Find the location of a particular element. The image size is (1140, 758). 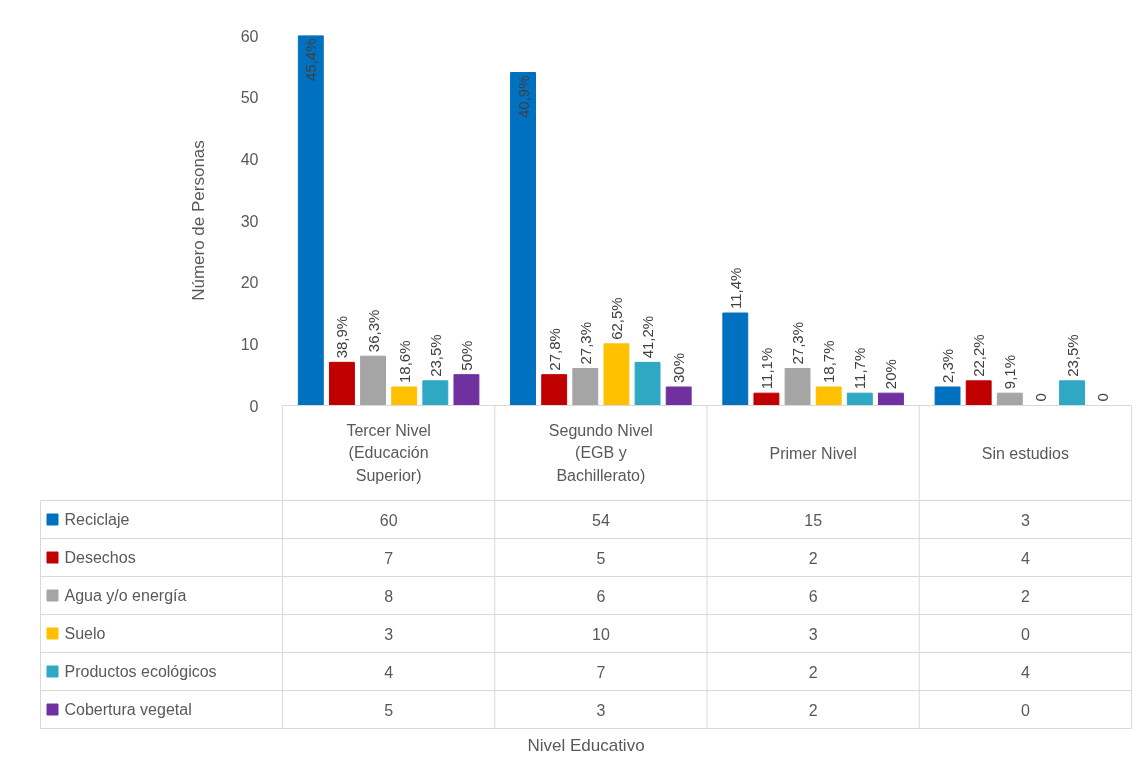

annotation: 11,7% is located at coordinates (860, 368).